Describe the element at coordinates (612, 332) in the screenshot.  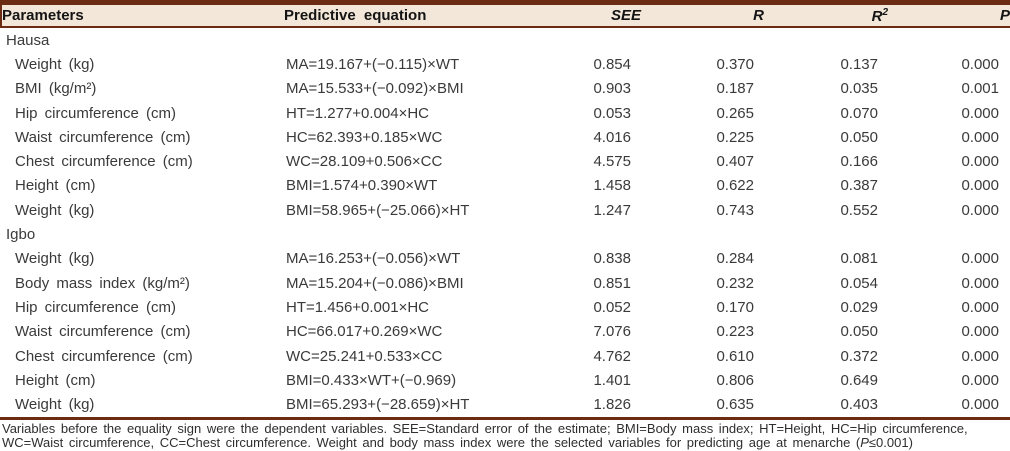
I see `see-cell: 7.076` at that location.